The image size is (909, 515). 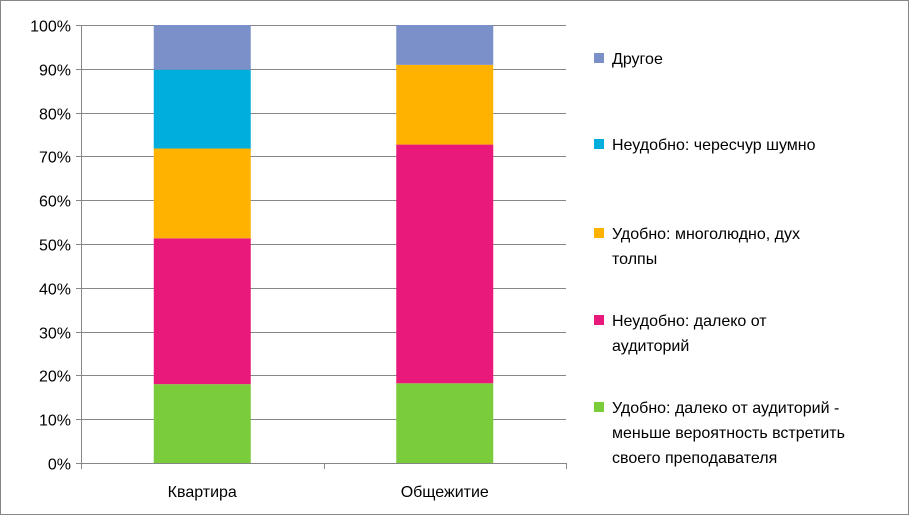 I want to click on y-tick-label: 80%, so click(x=55, y=115).